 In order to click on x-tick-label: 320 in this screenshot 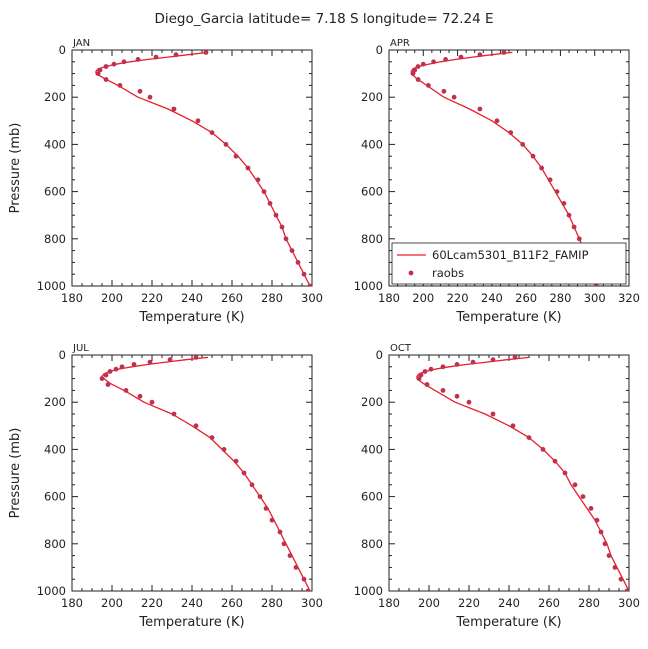, I will do `click(629, 298)`.